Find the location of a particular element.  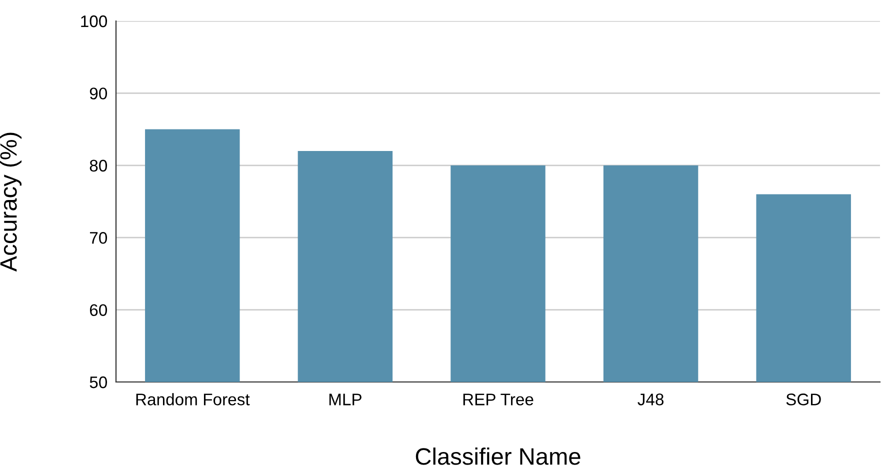

x-tick-label: Random Forest is located at coordinates (193, 399).